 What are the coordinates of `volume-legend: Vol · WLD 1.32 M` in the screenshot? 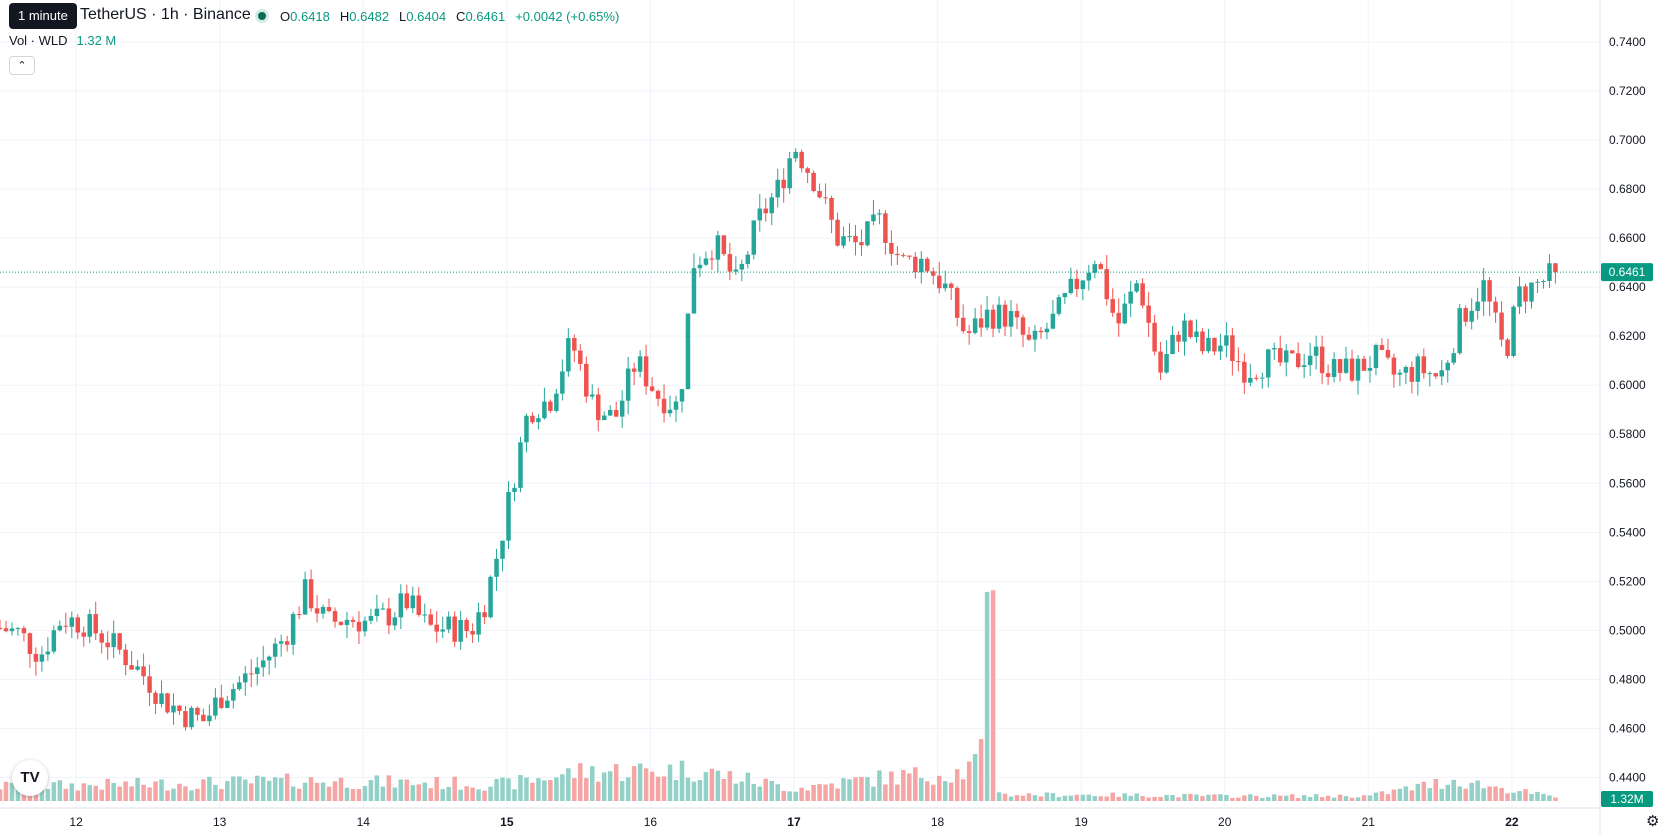 It's located at (62, 40).